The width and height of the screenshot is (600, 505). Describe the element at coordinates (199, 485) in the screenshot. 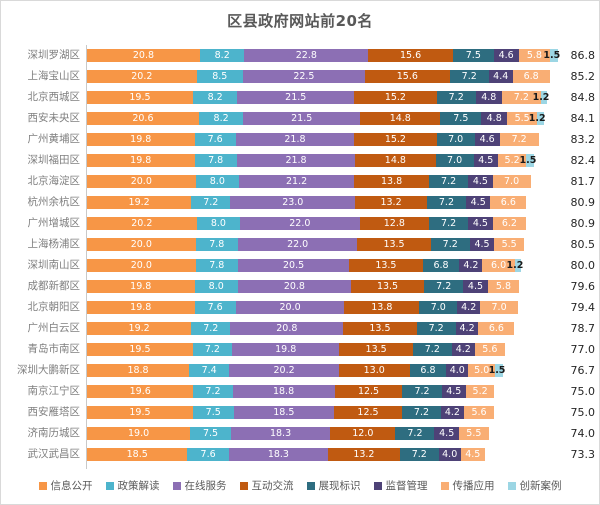

I see `legend-item-在线服务: 在线服务` at that location.